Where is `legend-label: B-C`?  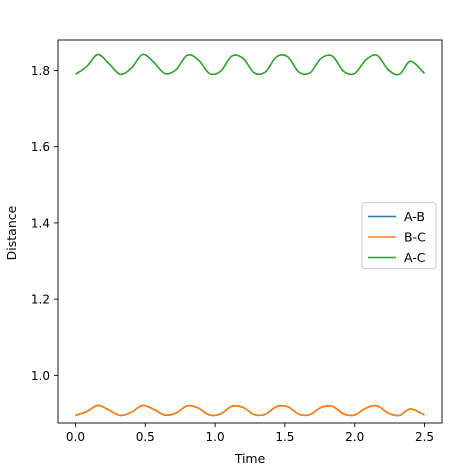 legend-label: B-C is located at coordinates (415, 237).